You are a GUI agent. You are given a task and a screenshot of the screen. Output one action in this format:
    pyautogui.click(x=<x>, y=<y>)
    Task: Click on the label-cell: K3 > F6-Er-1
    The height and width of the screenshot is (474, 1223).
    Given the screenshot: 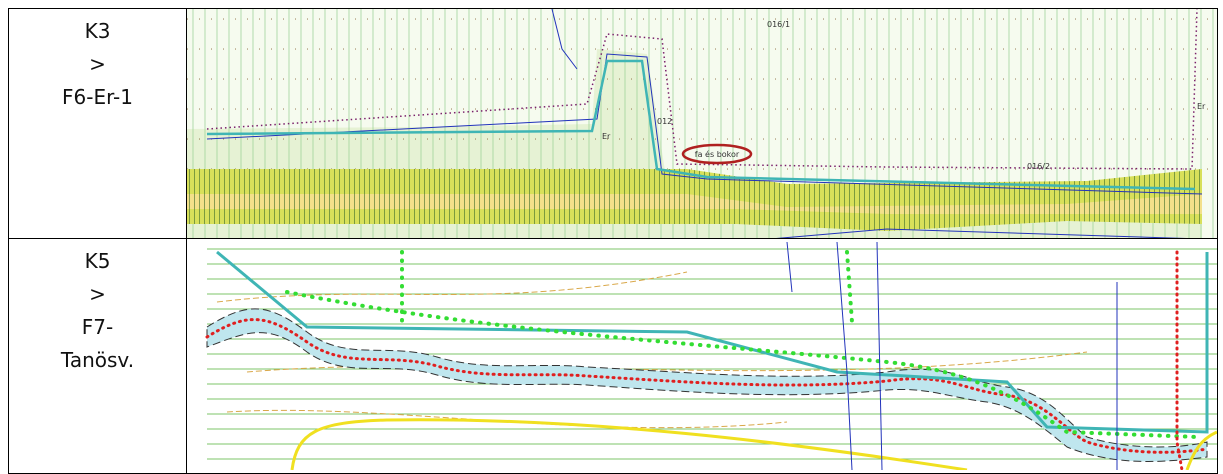 What is the action you would take?
    pyautogui.click(x=97, y=123)
    